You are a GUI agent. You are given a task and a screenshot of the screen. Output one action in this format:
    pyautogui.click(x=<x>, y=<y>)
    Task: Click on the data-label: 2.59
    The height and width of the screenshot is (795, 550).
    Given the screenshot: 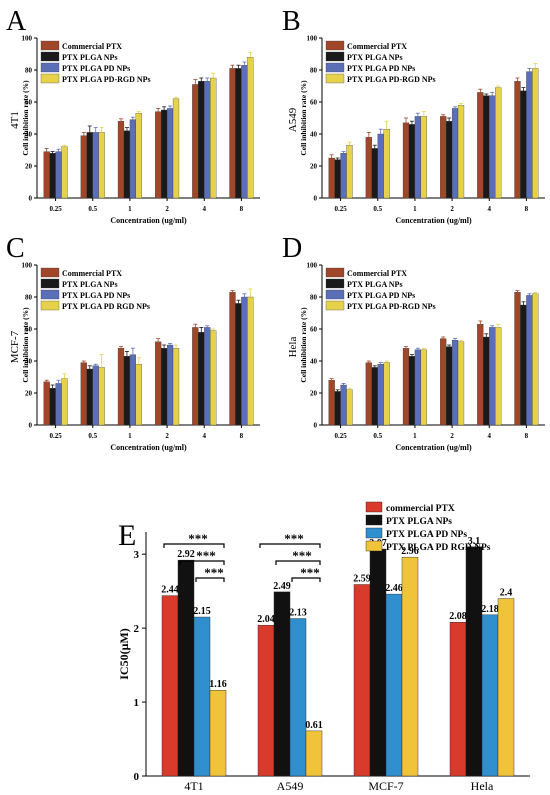 What is the action you would take?
    pyautogui.click(x=362, y=578)
    